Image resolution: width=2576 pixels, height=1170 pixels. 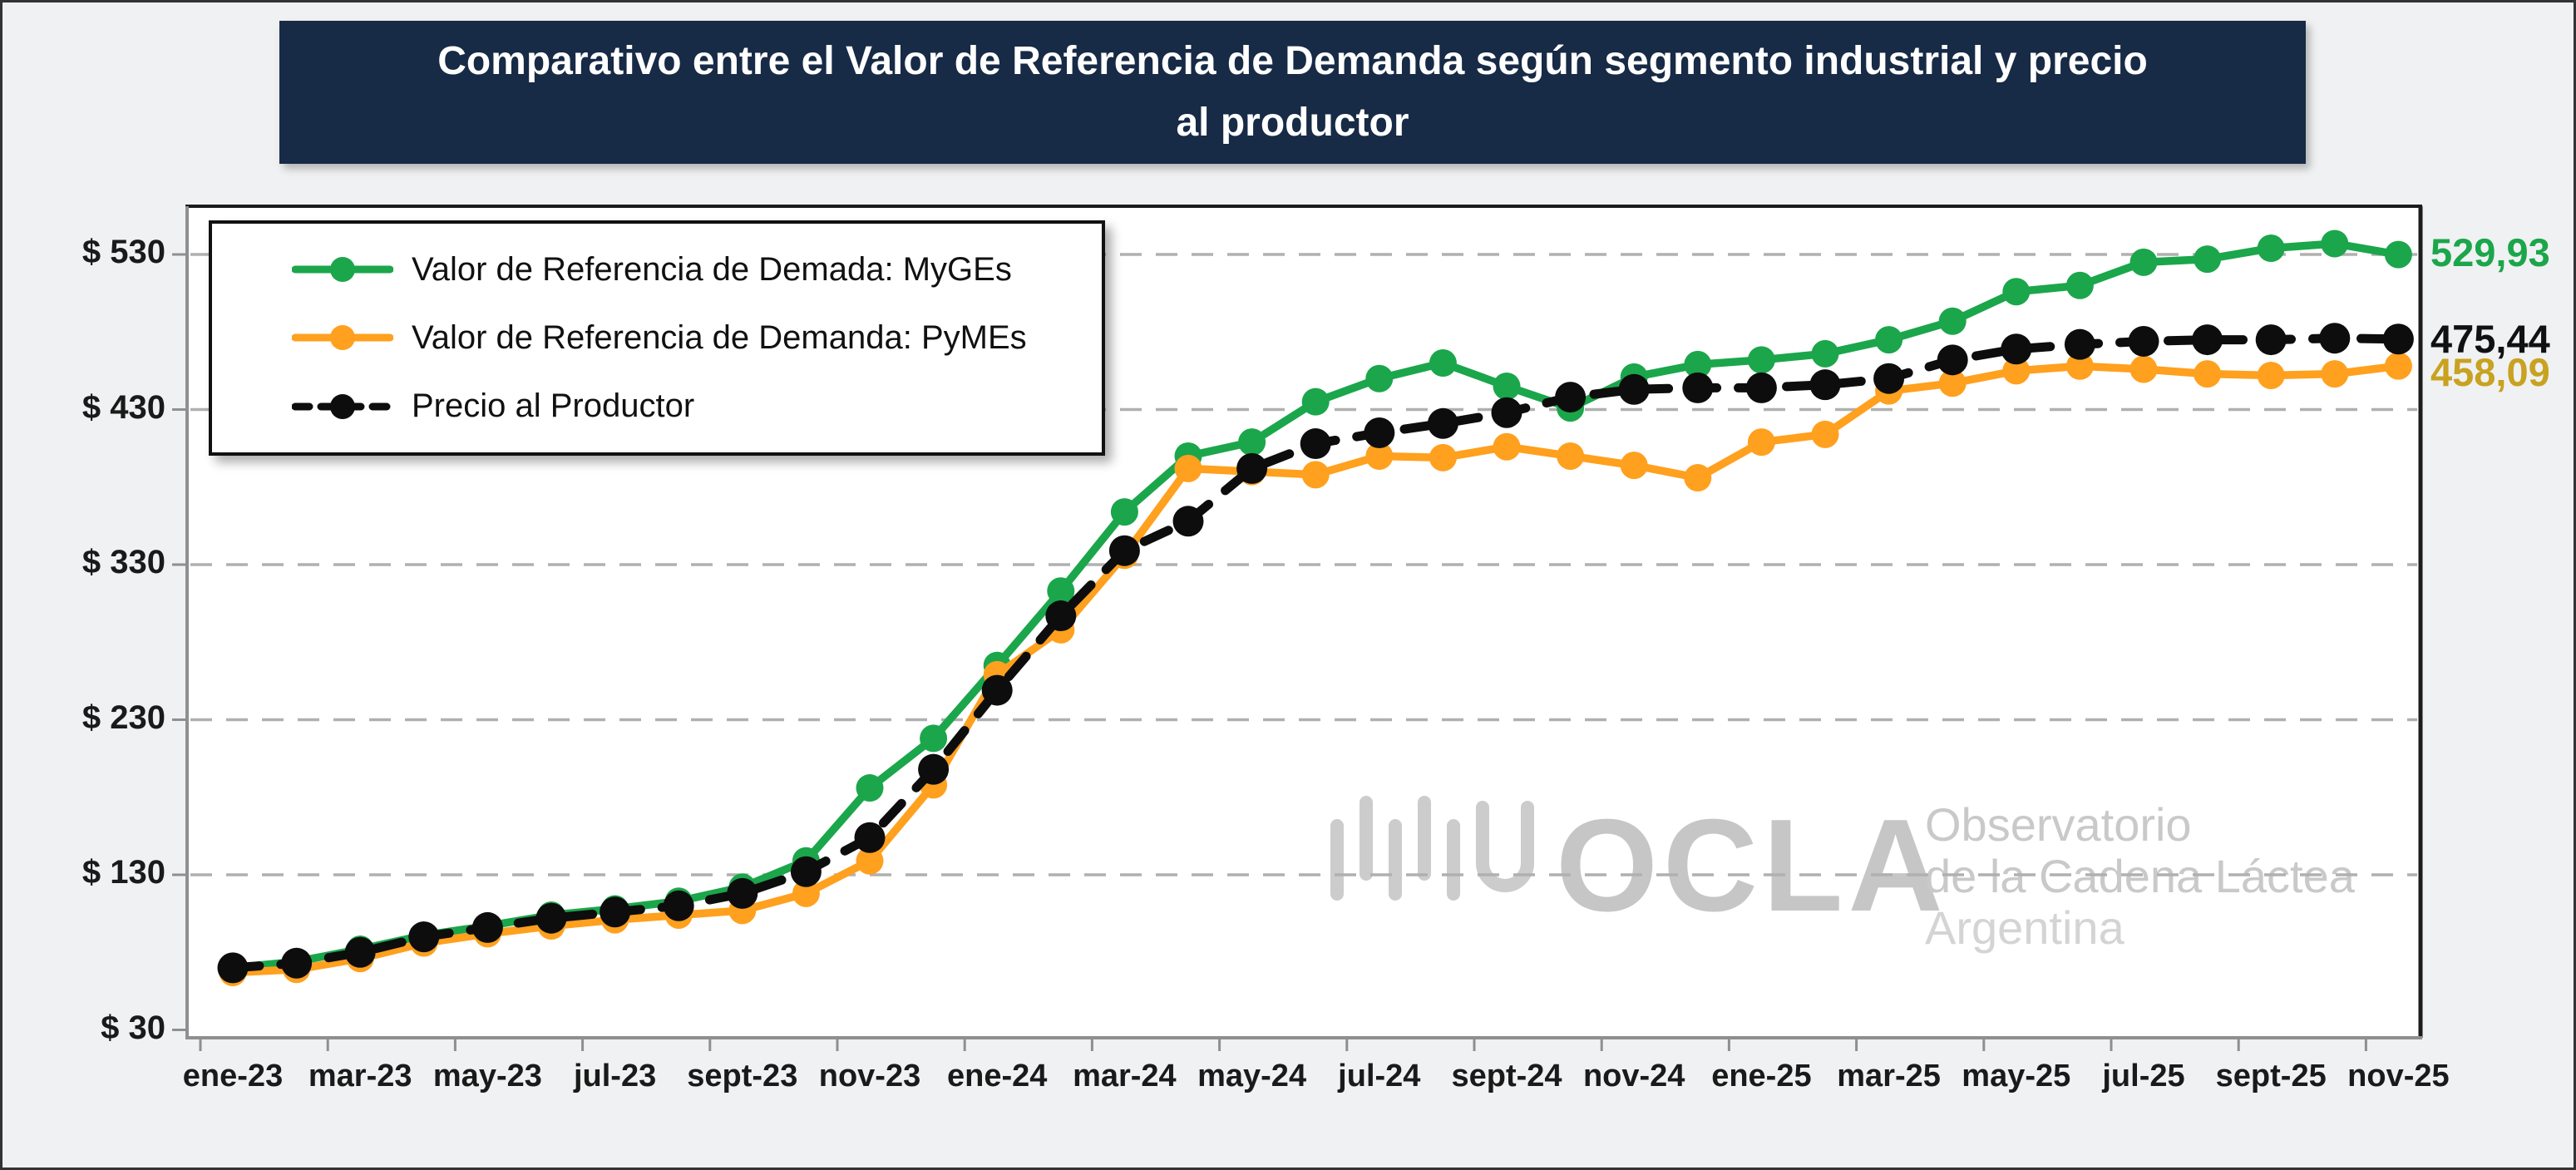 I want to click on legend-item-myges: Valor de Referencia de Demada: MyGEs, so click(x=688, y=270).